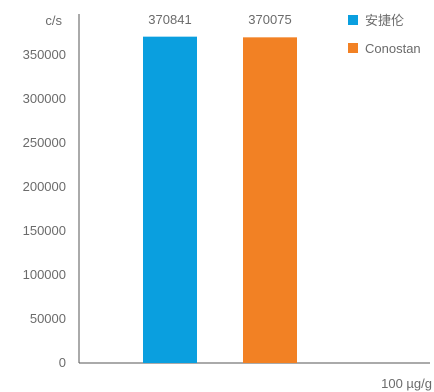  I want to click on bar-value-label: 370841, so click(169, 19).